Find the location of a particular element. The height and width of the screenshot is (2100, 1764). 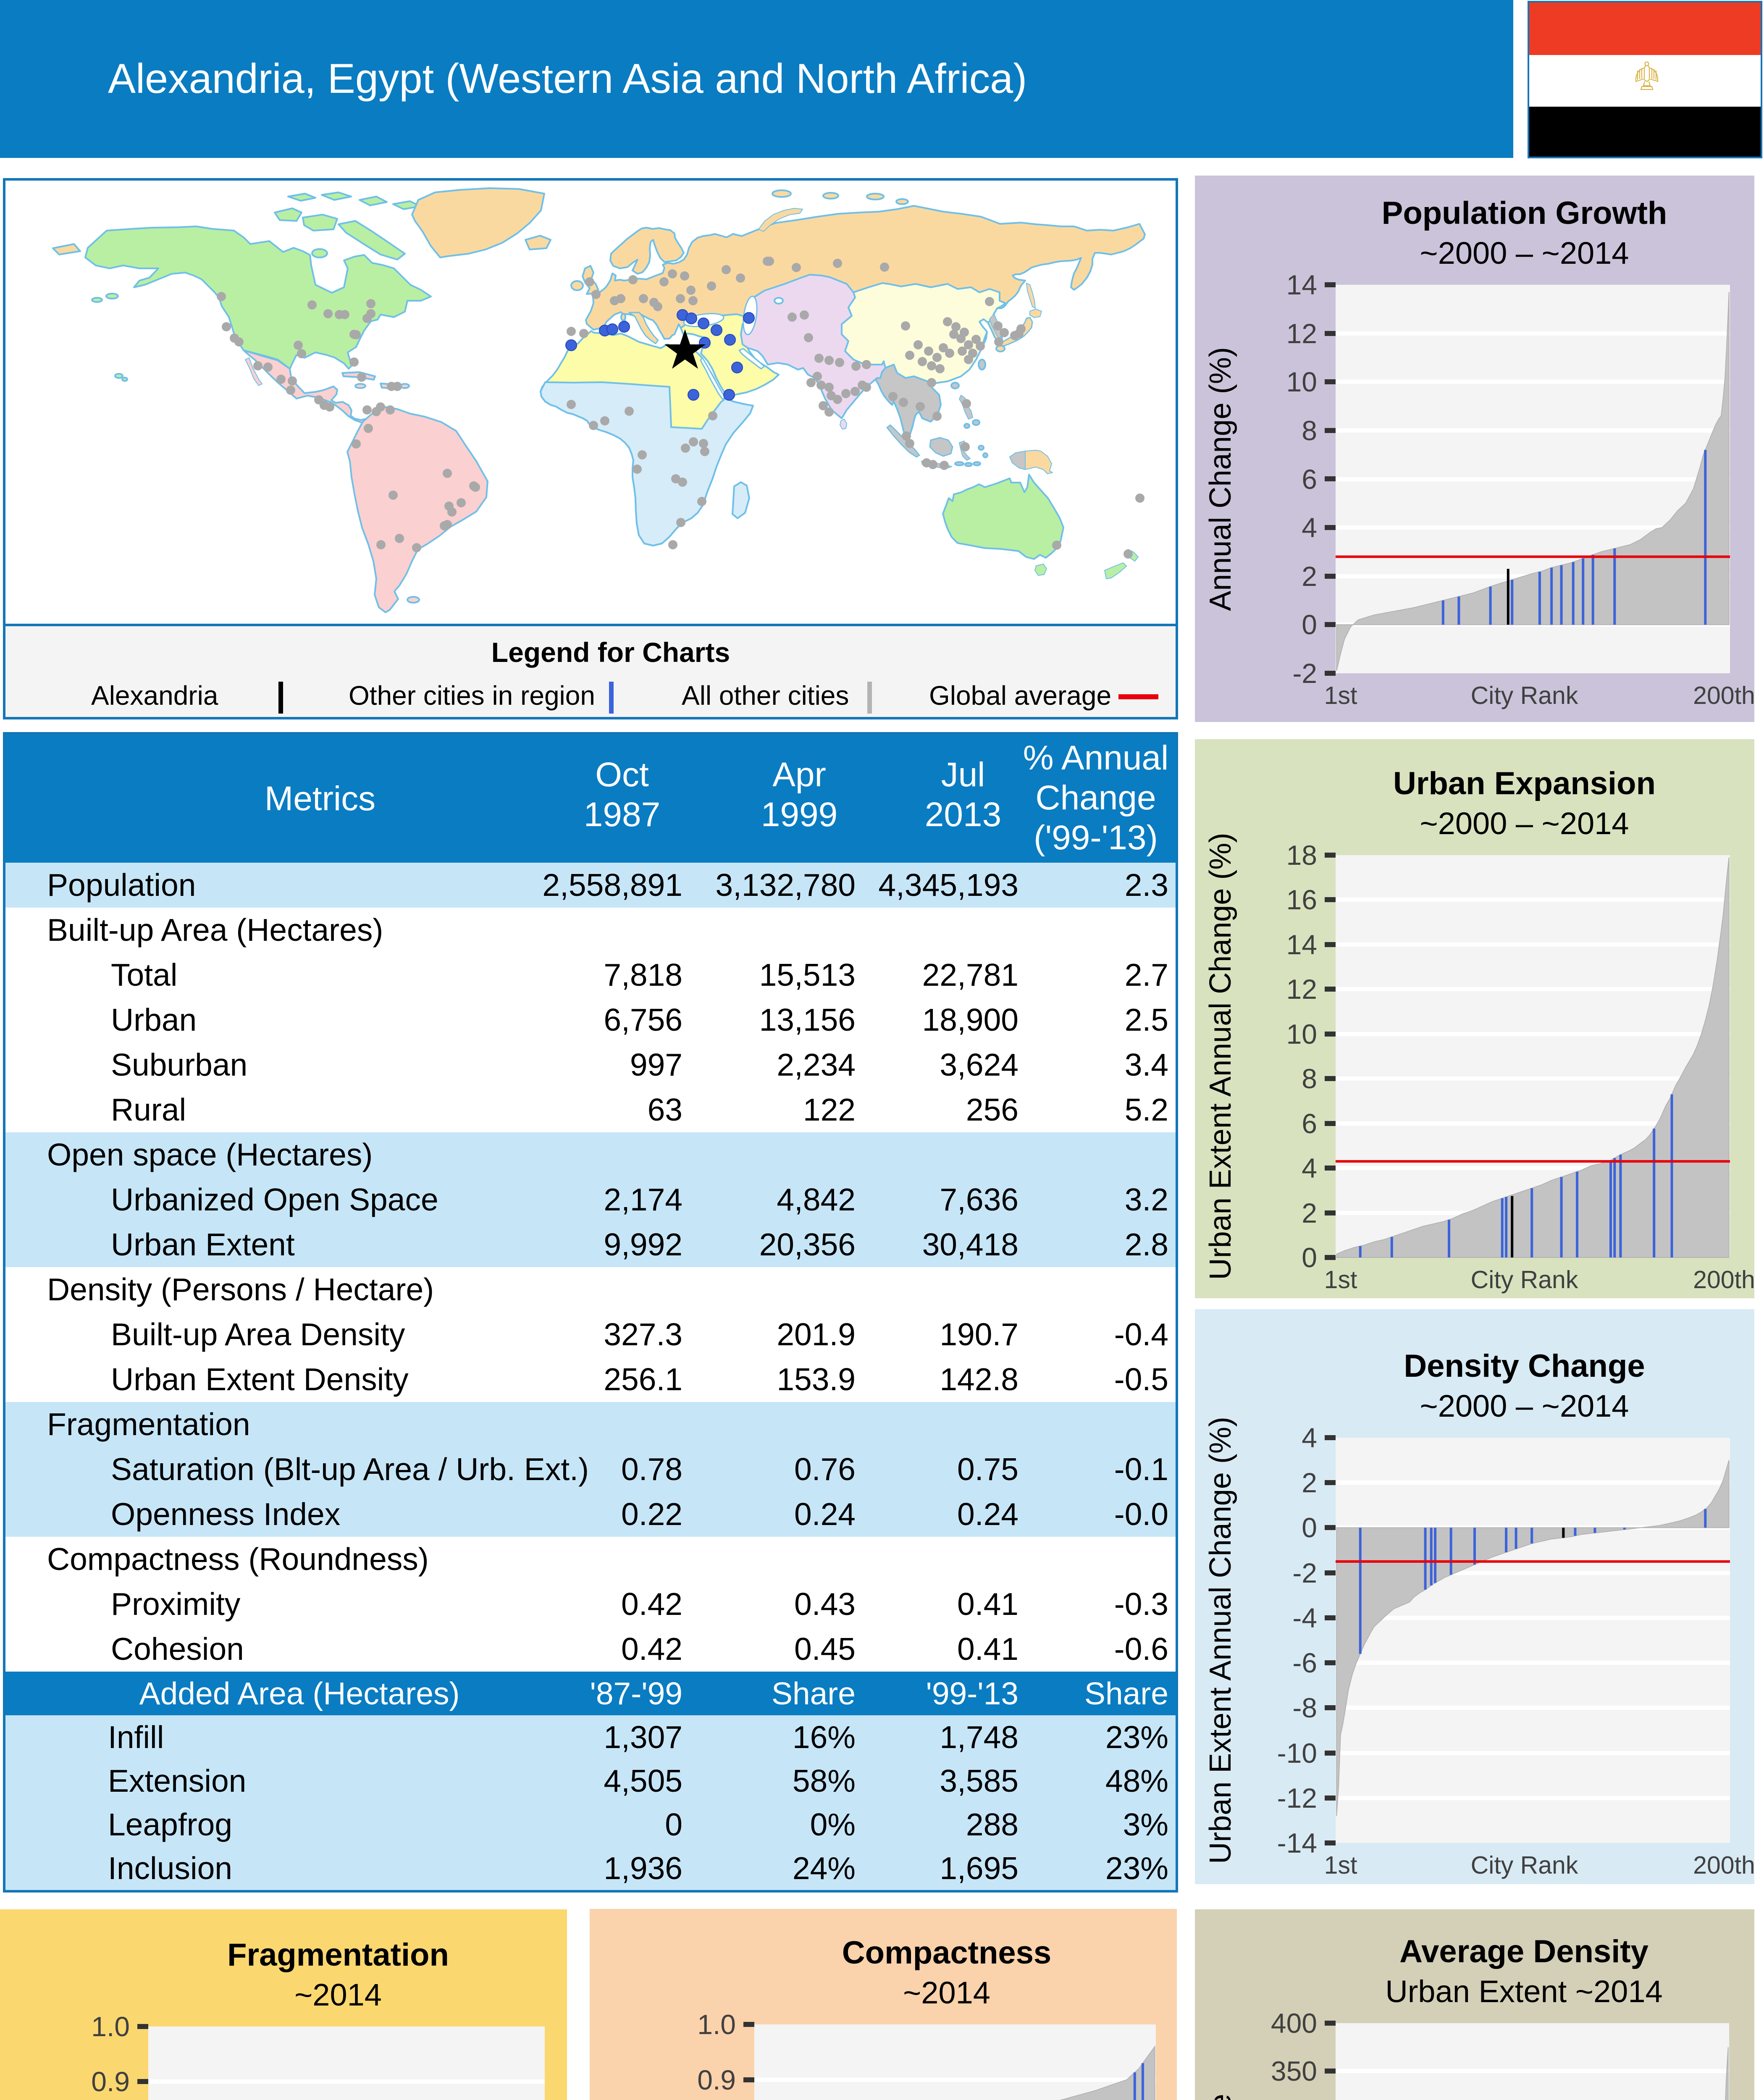

svg-text: Urban Extent ~2014 is located at coordinates (1523, 1991).